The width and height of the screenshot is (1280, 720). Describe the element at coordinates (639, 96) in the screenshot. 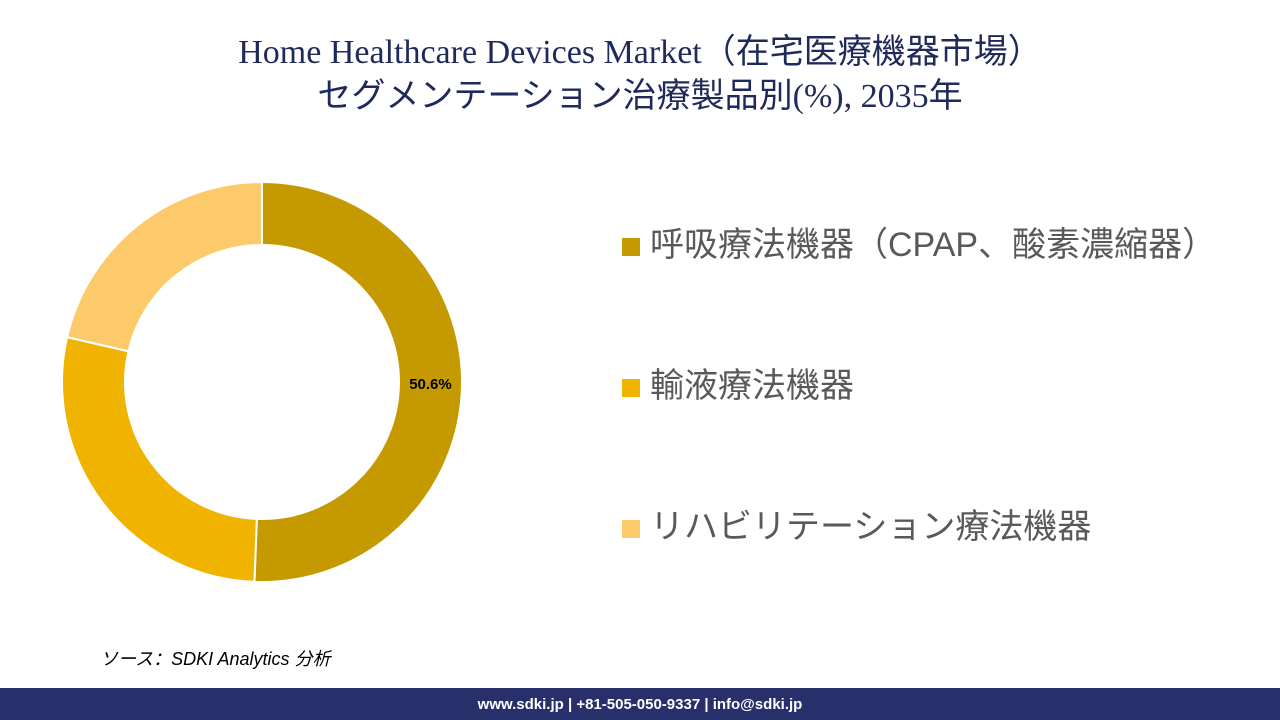

I see `chart-title: セグメンテーション治療製品別(%), 2035年` at that location.